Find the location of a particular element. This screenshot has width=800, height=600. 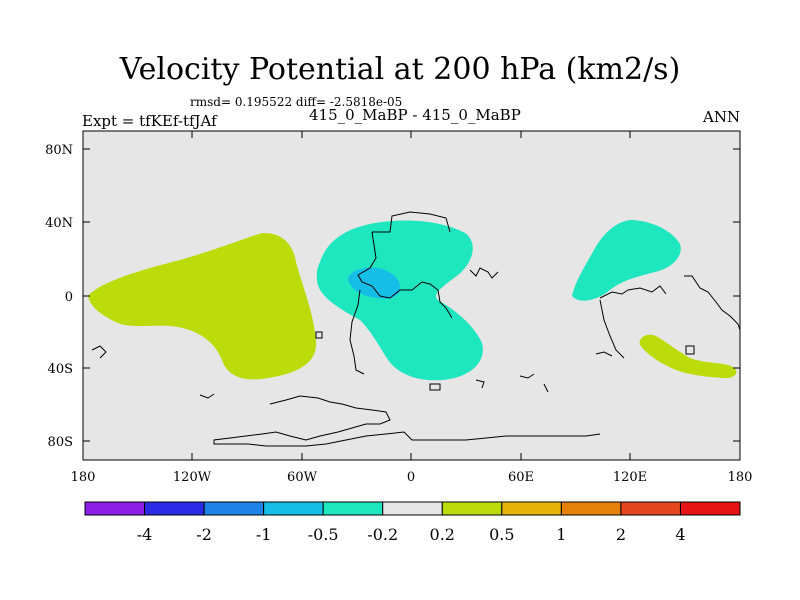

lon-tick-label: 60W is located at coordinates (302, 477).